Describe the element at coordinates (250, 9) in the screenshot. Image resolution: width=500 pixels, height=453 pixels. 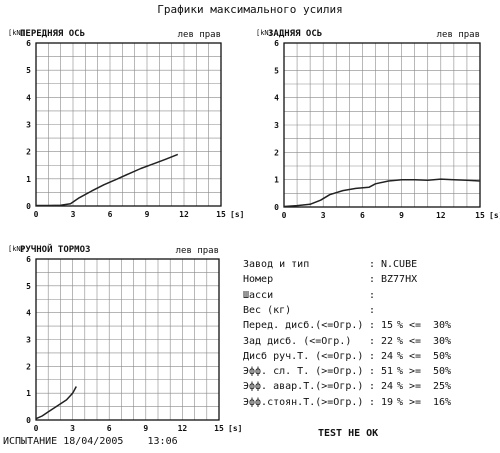
I see `page-title: Графики максимального усилия` at that location.